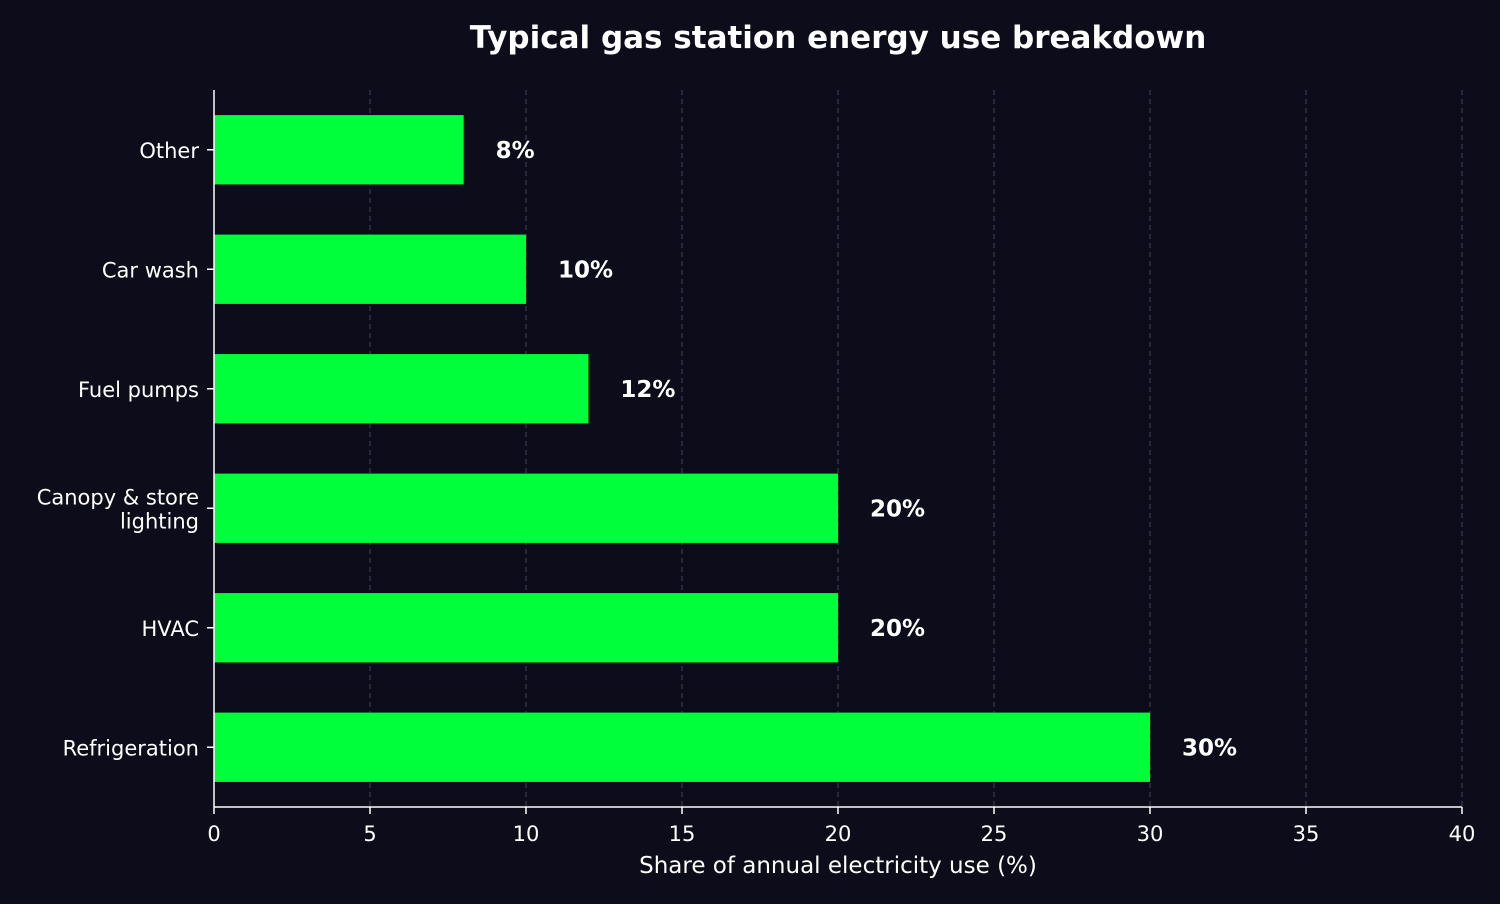  What do you see at coordinates (1150, 834) in the screenshot?
I see `x-tick-label-30: 30` at bounding box center [1150, 834].